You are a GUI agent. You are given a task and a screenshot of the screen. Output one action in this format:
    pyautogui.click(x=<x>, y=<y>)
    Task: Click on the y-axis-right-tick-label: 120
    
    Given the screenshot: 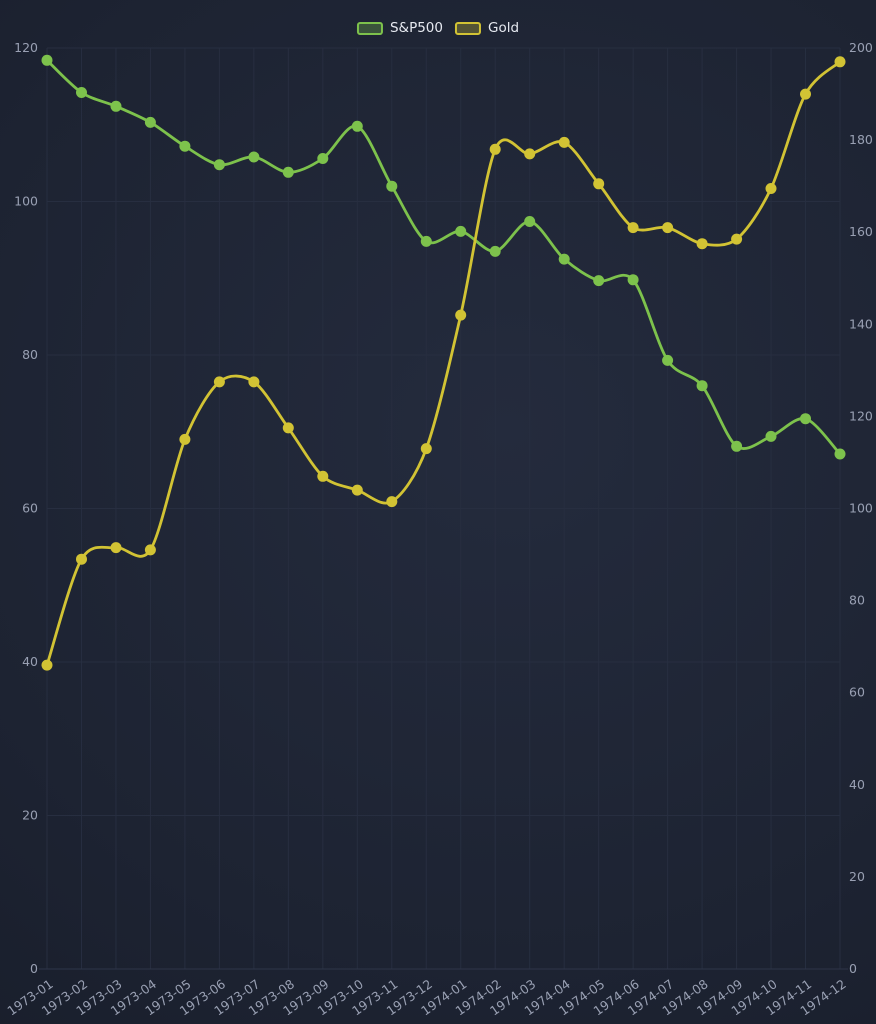 What is the action you would take?
    pyautogui.click(x=861, y=415)
    